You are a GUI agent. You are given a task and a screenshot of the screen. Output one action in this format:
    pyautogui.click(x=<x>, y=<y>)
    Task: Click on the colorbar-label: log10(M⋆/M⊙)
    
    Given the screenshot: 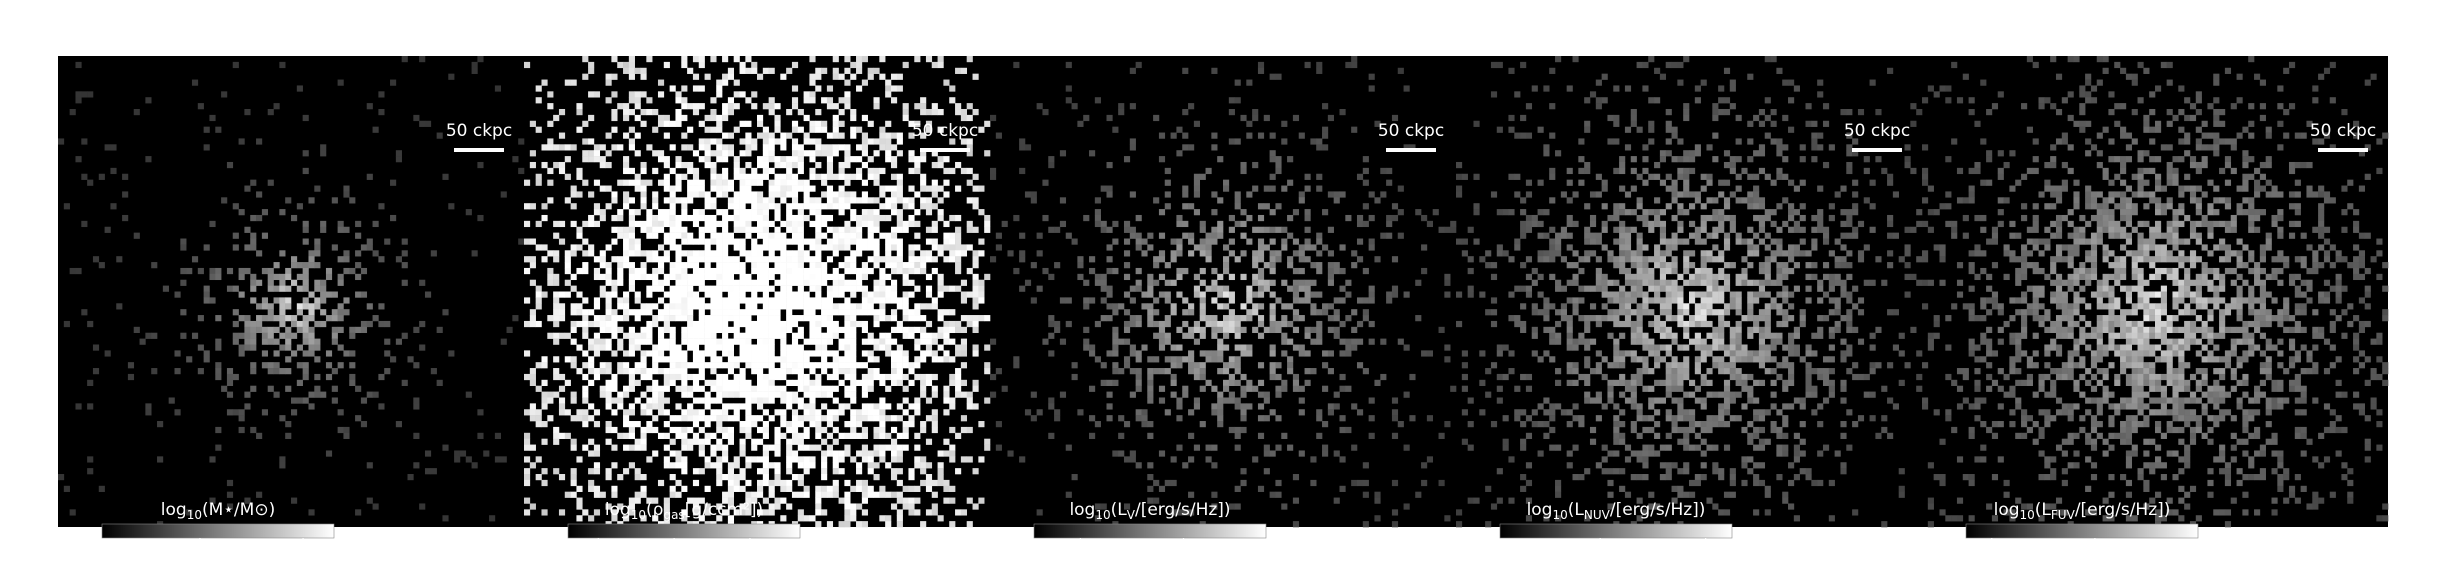 What is the action you would take?
    pyautogui.click(x=218, y=511)
    